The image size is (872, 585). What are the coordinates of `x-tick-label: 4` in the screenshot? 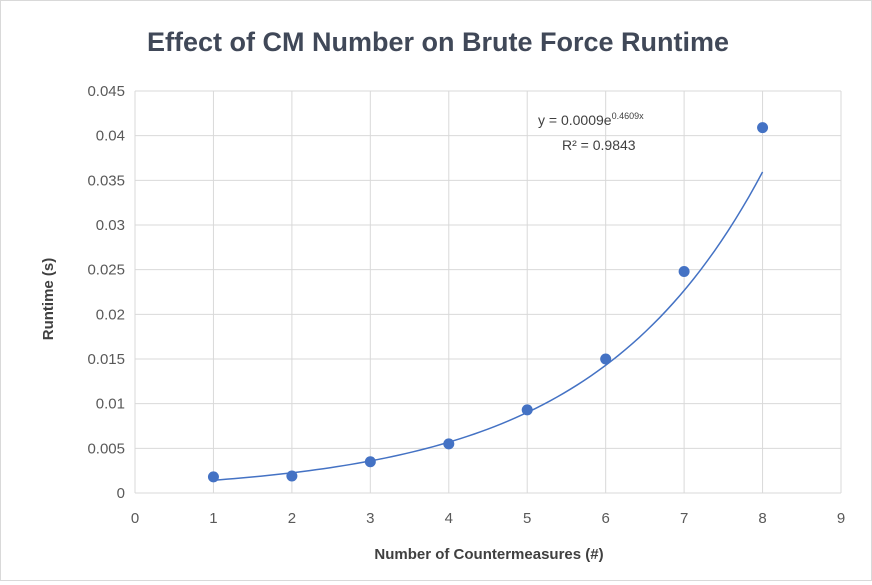 It's located at (449, 518).